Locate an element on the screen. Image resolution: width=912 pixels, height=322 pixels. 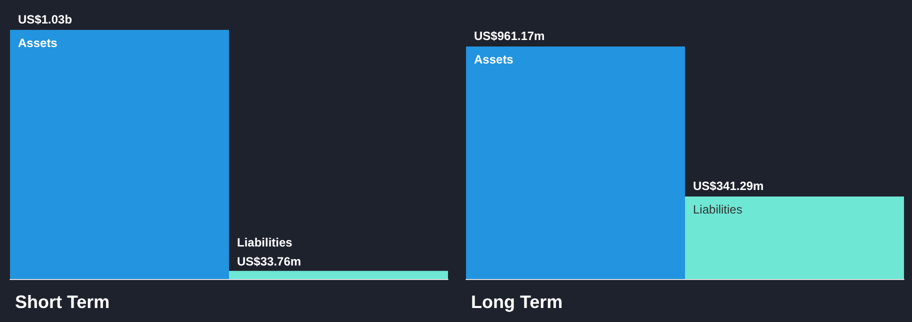
data-label: US$1.03b is located at coordinates (45, 19).